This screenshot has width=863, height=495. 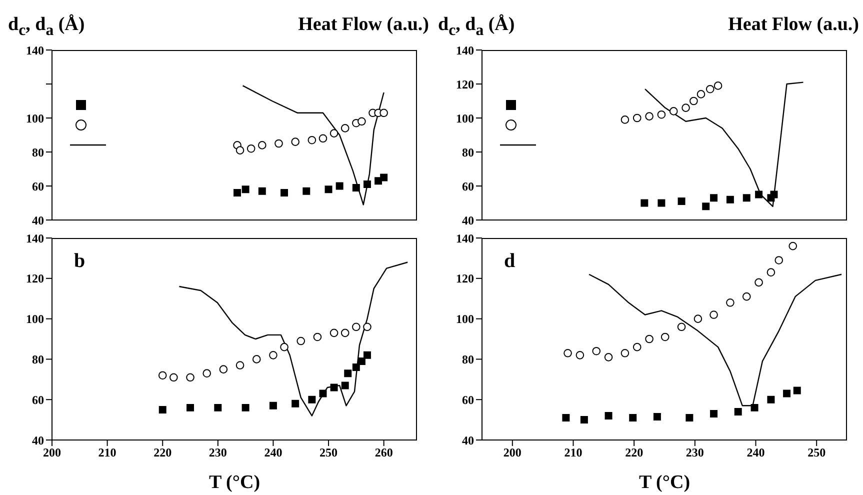 I want to click on annotation: b, so click(x=80, y=261).